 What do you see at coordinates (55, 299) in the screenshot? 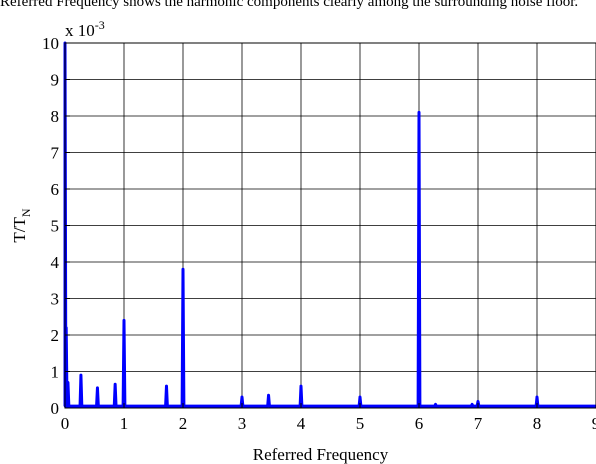
I see `y-tick-label-3: 3` at bounding box center [55, 299].